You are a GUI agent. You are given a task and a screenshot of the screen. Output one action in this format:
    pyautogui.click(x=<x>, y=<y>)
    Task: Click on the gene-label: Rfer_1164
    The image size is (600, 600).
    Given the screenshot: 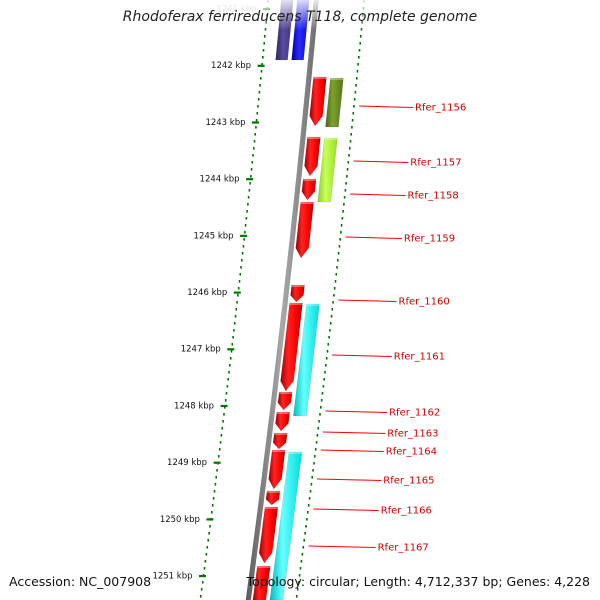 What is the action you would take?
    pyautogui.click(x=411, y=452)
    